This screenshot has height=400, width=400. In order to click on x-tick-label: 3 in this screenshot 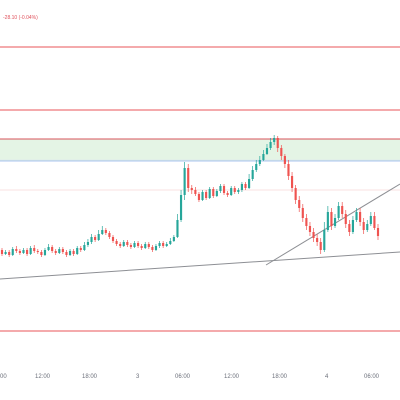, I will do `click(138, 377)`.